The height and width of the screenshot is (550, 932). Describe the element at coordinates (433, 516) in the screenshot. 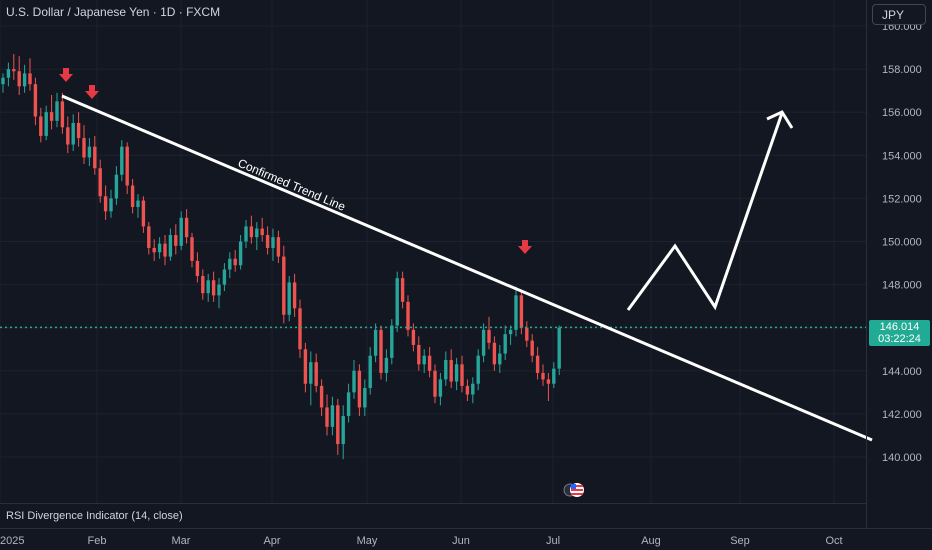

I see `rsi-pane: RSI Divergence Indicator (14, close)` at that location.